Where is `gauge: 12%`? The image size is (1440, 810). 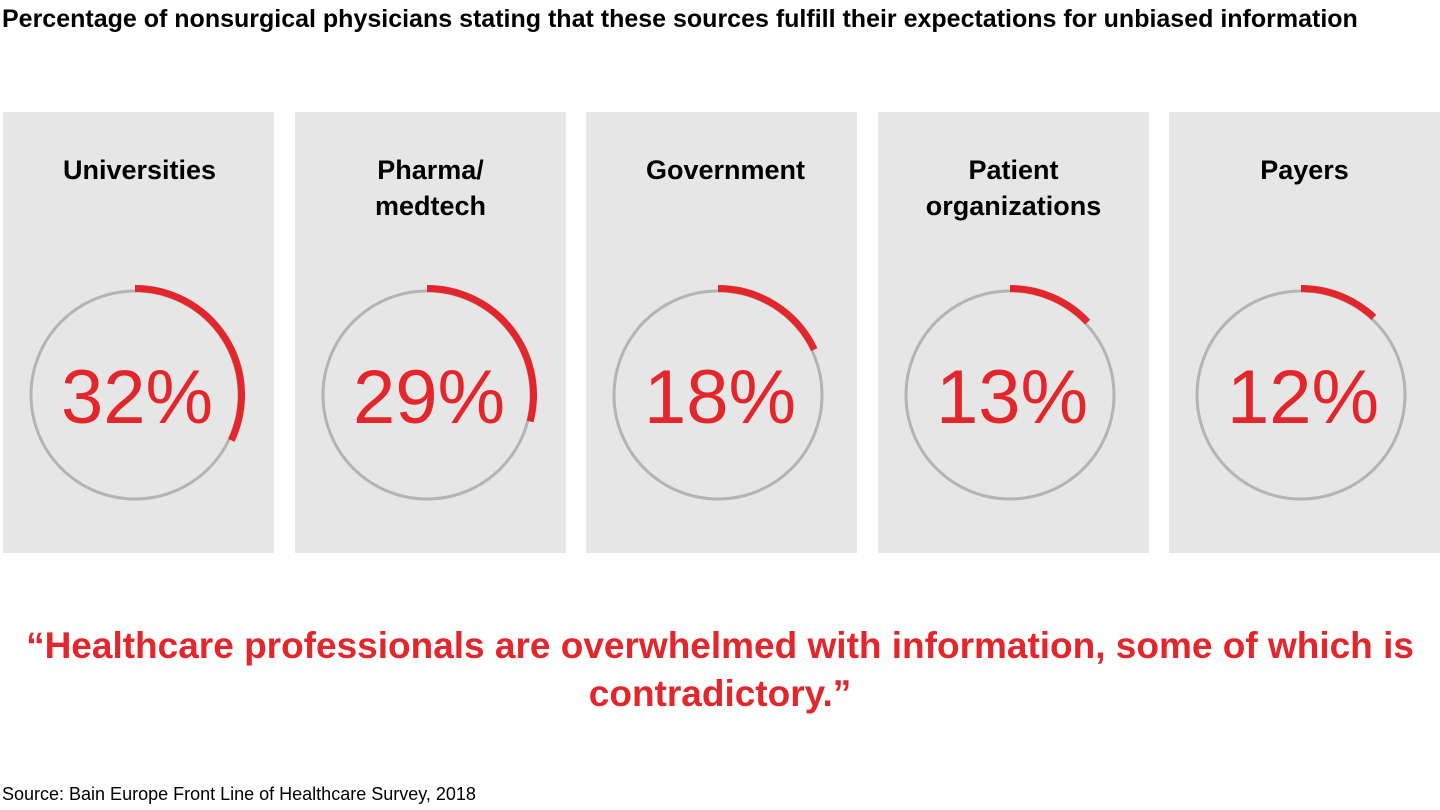
gauge: 12% is located at coordinates (1301, 393).